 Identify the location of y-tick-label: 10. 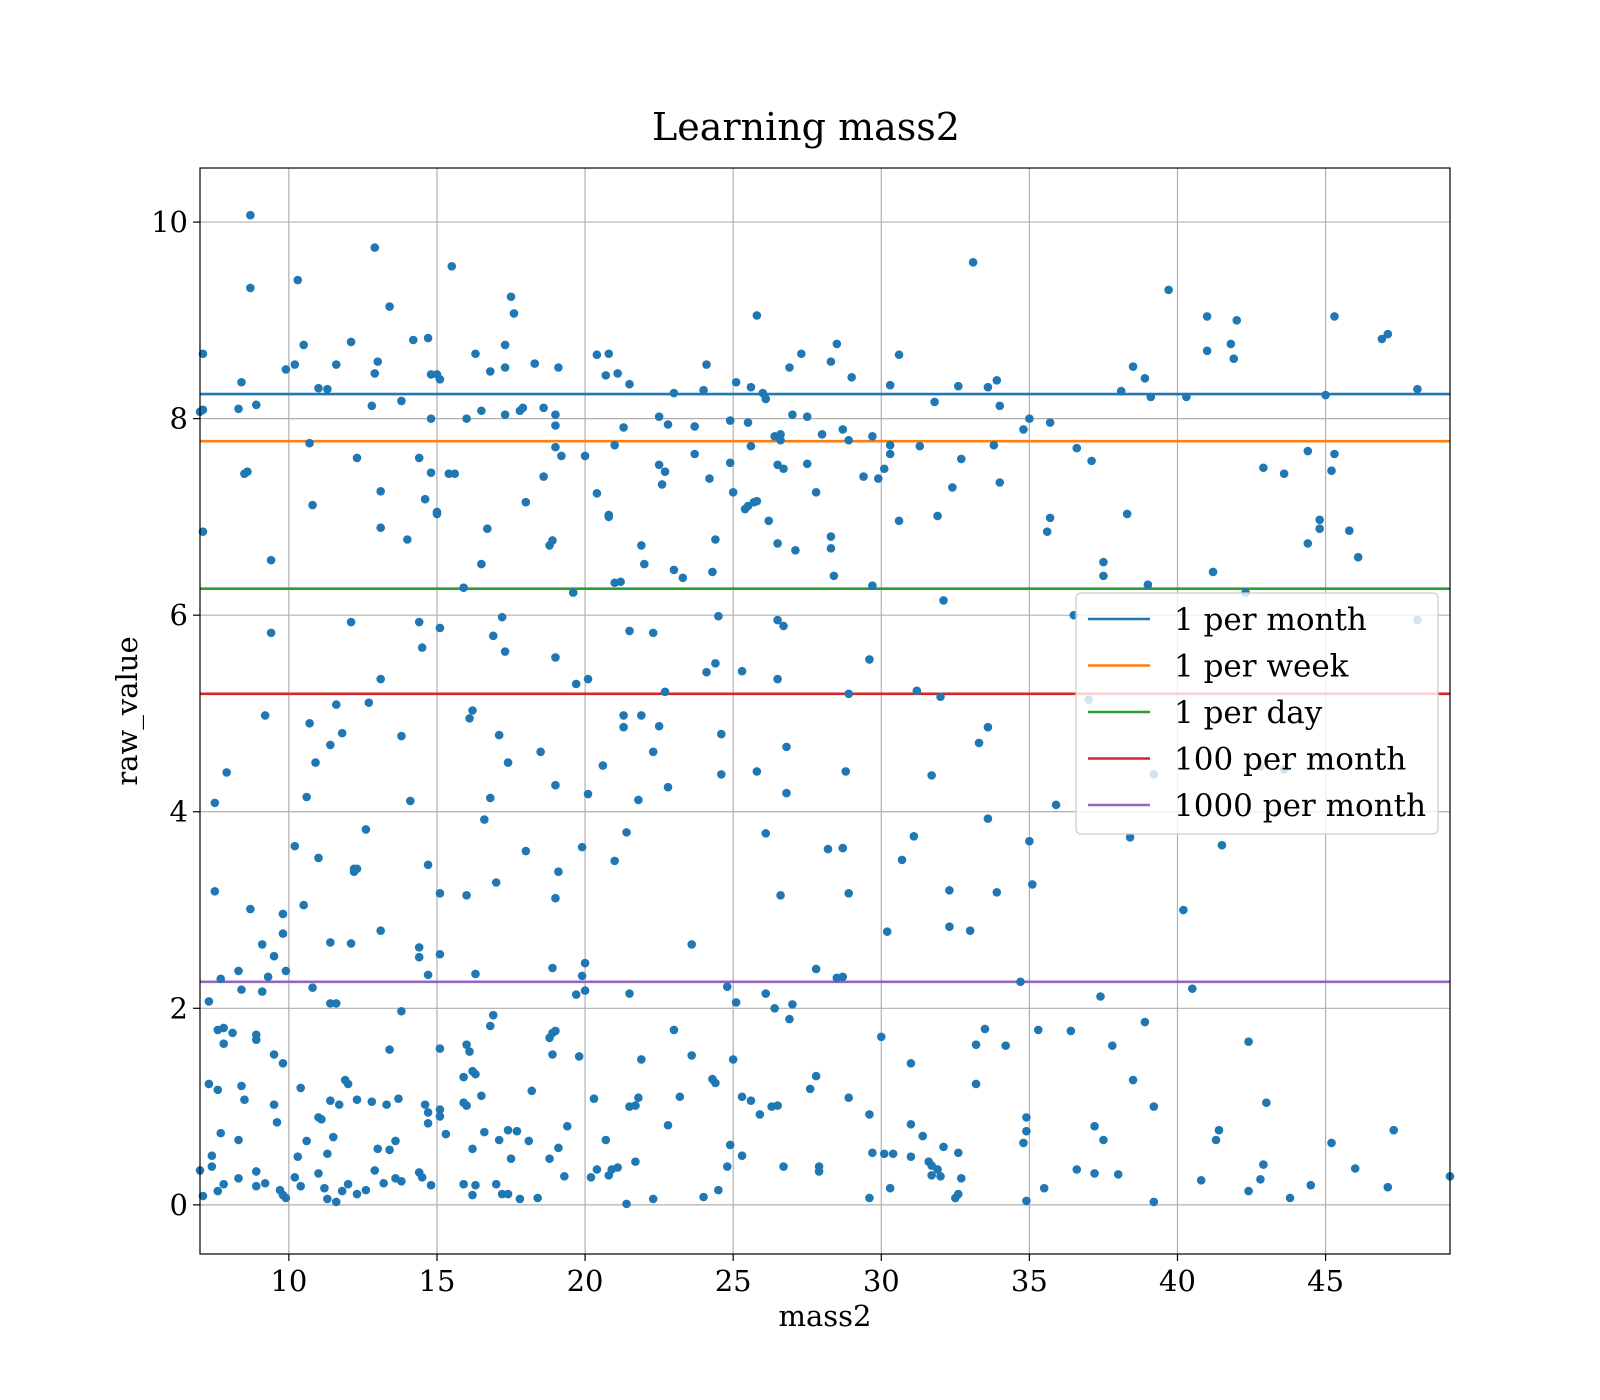
(169, 222).